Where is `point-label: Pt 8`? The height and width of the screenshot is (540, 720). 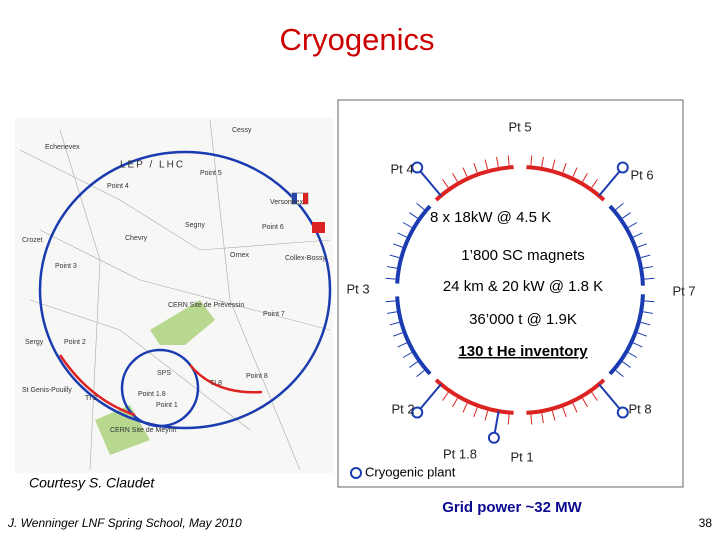
point-label: Pt 8 is located at coordinates (639, 408).